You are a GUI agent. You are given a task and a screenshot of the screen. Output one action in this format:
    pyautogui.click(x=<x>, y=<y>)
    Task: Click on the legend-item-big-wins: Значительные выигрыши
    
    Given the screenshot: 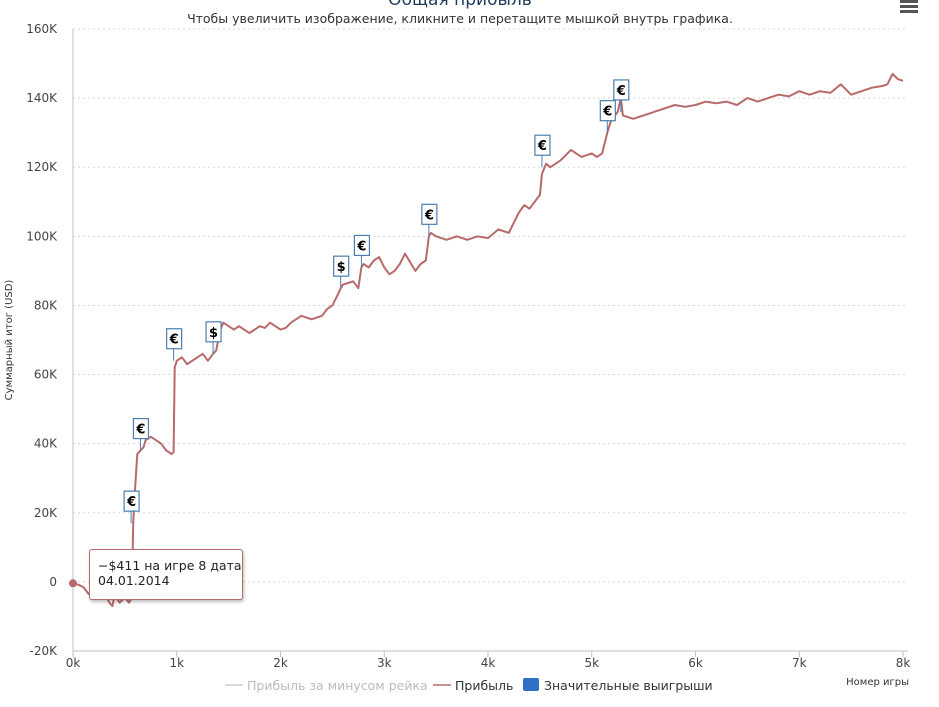 What is the action you would take?
    pyautogui.click(x=618, y=685)
    